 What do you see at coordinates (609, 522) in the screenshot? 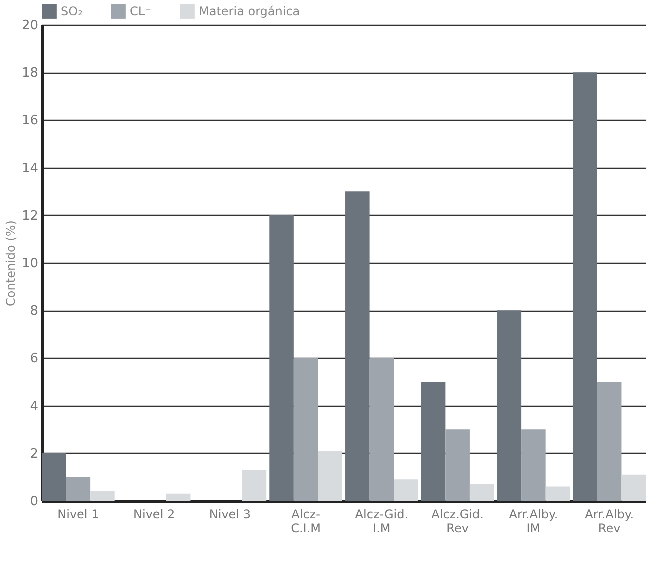
I see `x-tick-label: Arr.Alby. Rev` at bounding box center [609, 522].